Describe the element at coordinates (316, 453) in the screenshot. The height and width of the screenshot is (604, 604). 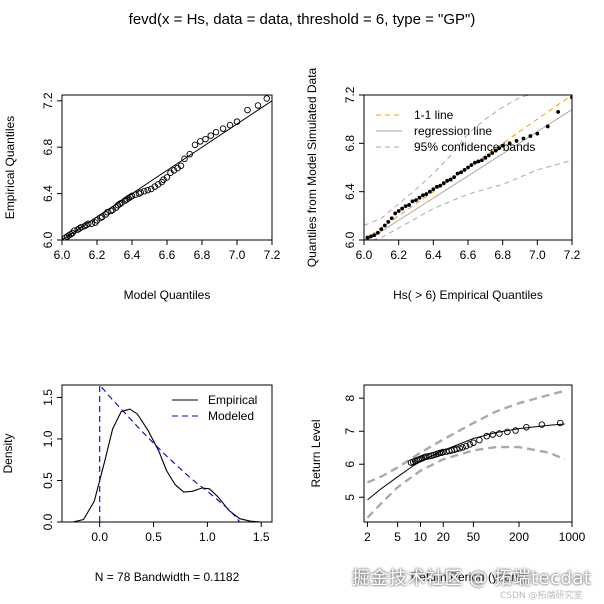
I see `y-axis-label: Return Level` at that location.